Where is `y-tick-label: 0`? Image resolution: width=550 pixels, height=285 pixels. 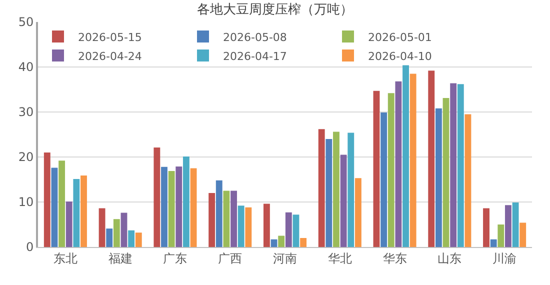
y-tick-label: 0 is located at coordinates (30, 247).